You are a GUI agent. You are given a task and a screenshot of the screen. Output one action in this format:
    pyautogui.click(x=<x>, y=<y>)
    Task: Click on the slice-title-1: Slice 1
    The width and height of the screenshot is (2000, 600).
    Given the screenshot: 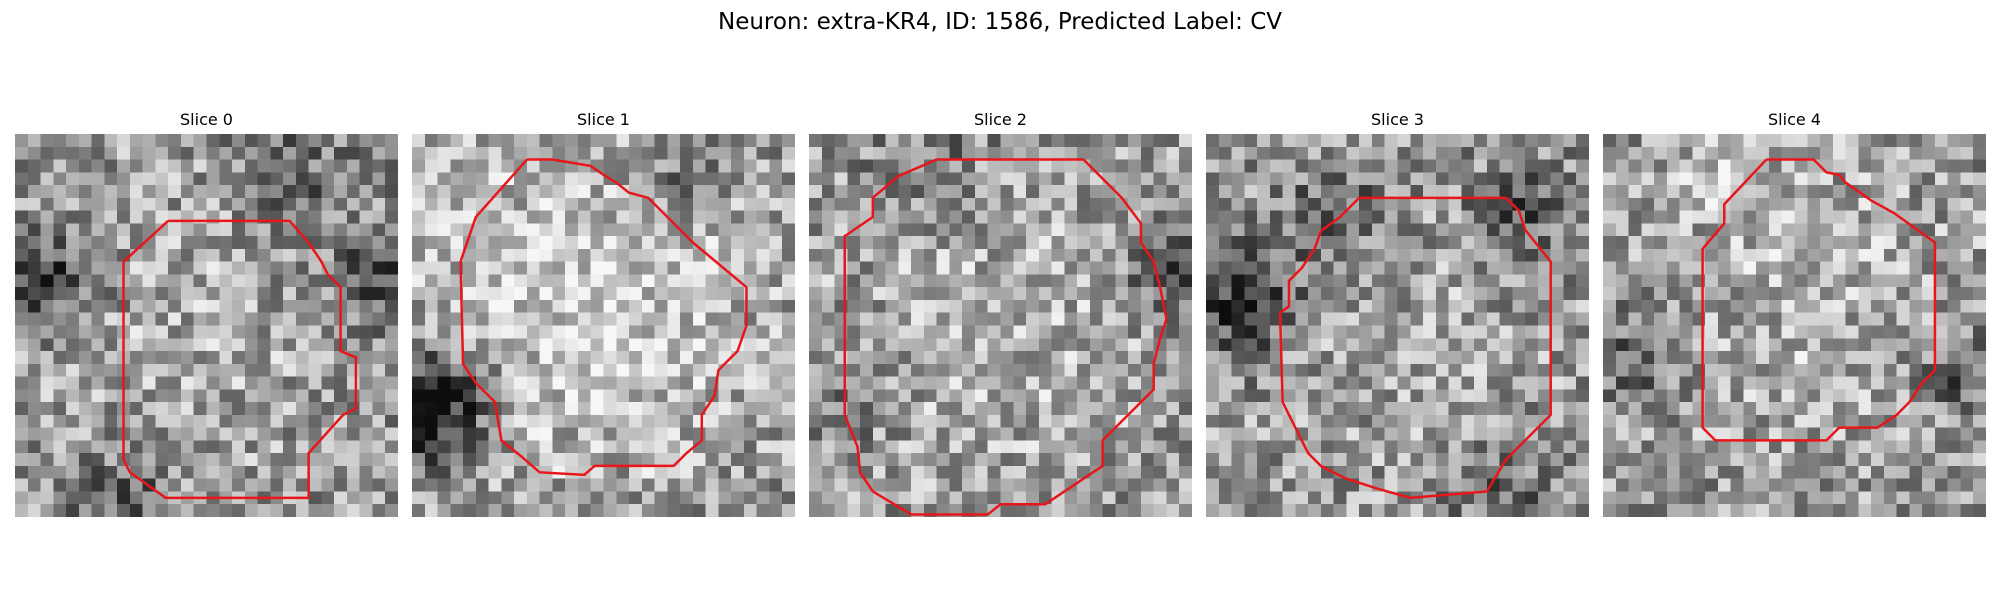 What is the action you would take?
    pyautogui.click(x=603, y=119)
    